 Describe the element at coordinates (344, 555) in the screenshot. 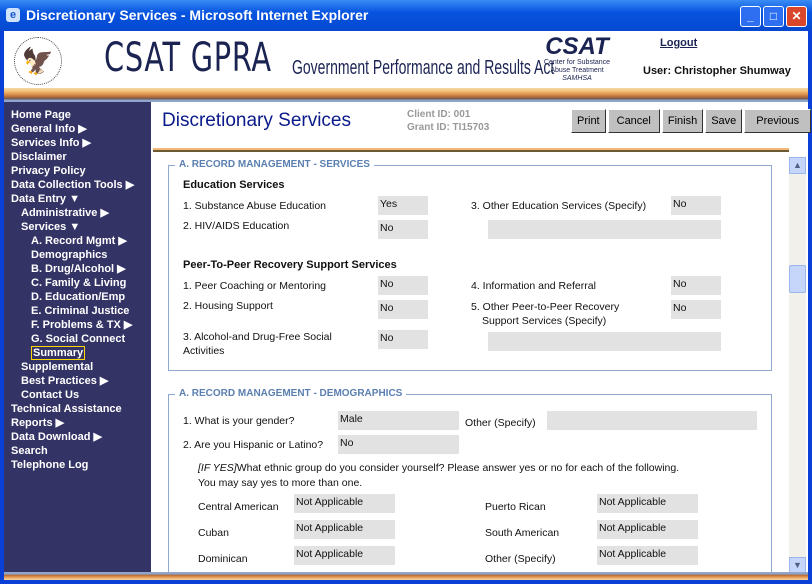

I see `dominican-field: Not Applicable` at that location.